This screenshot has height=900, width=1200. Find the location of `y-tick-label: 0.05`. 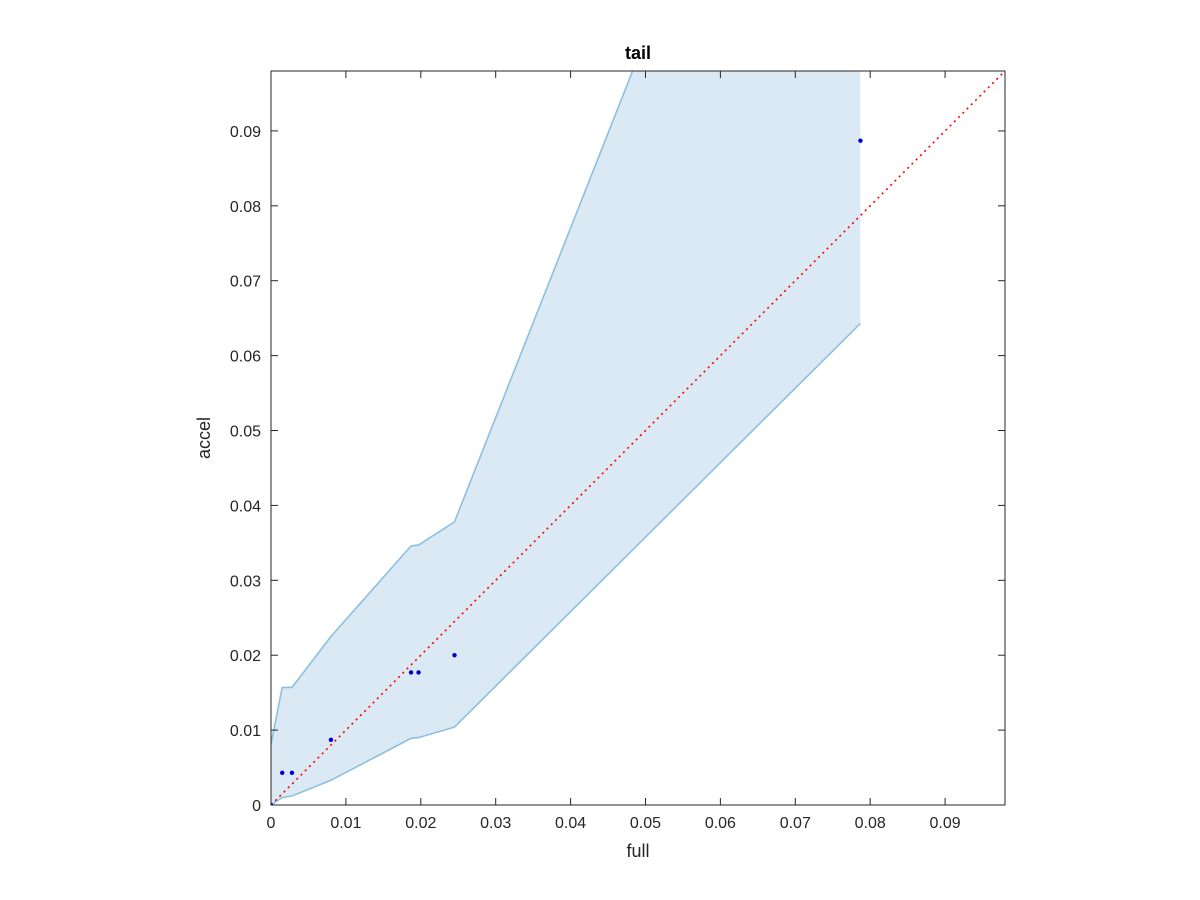

y-tick-label: 0.05 is located at coordinates (245, 432).